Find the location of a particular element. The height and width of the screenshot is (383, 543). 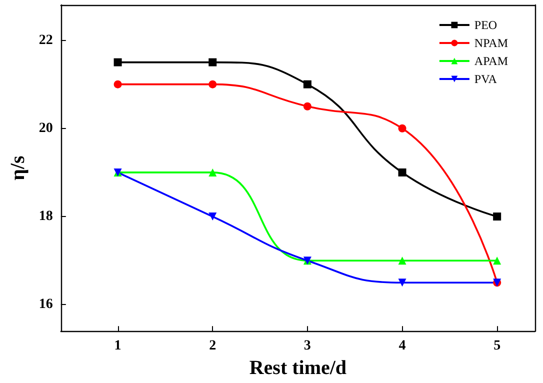

x-axis-title: Rest time/d is located at coordinates (298, 368).